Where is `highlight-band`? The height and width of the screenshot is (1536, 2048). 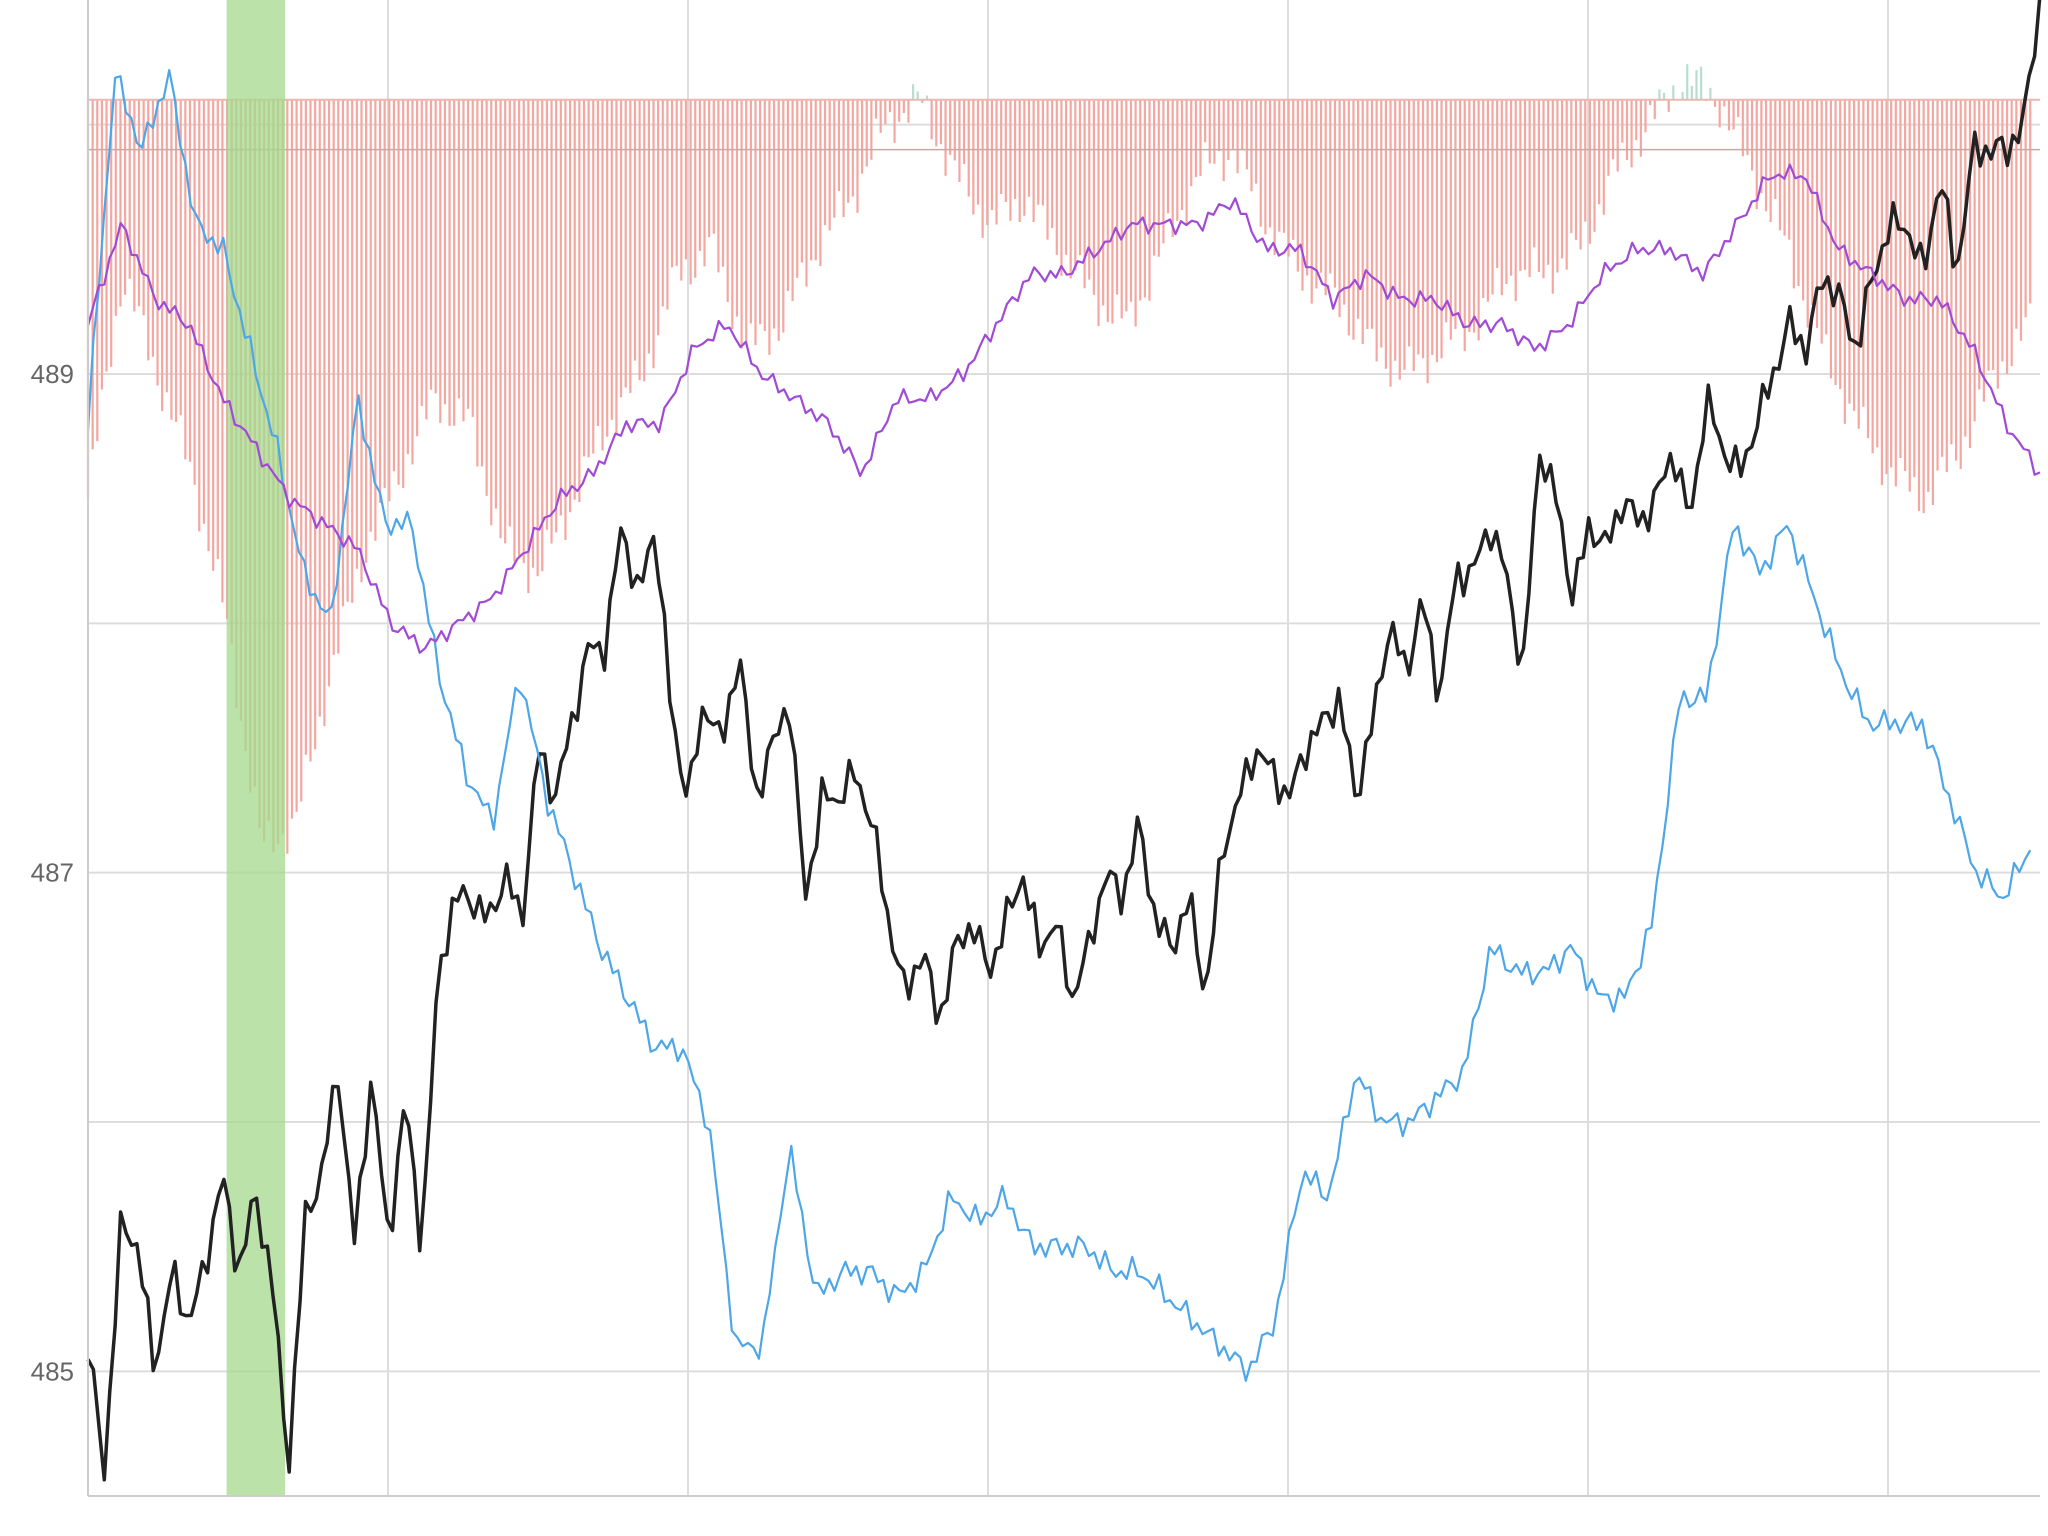 highlight-band is located at coordinates (256, 748).